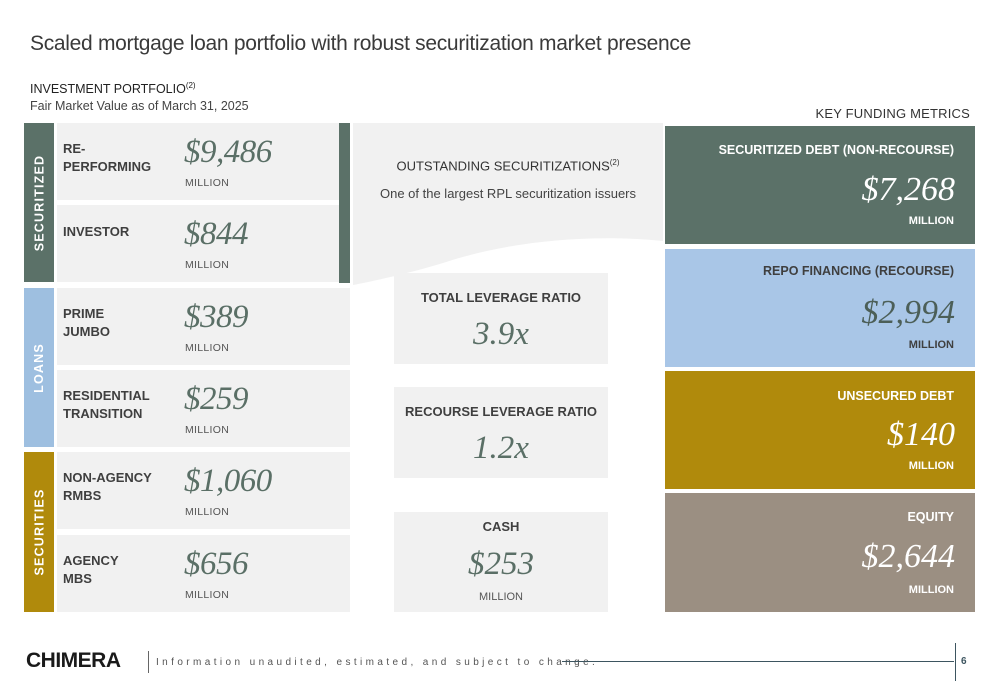 Image resolution: width=1000 pixels, height=685 pixels. I want to click on funding-label: UNSECURED DEBT, so click(895, 396).